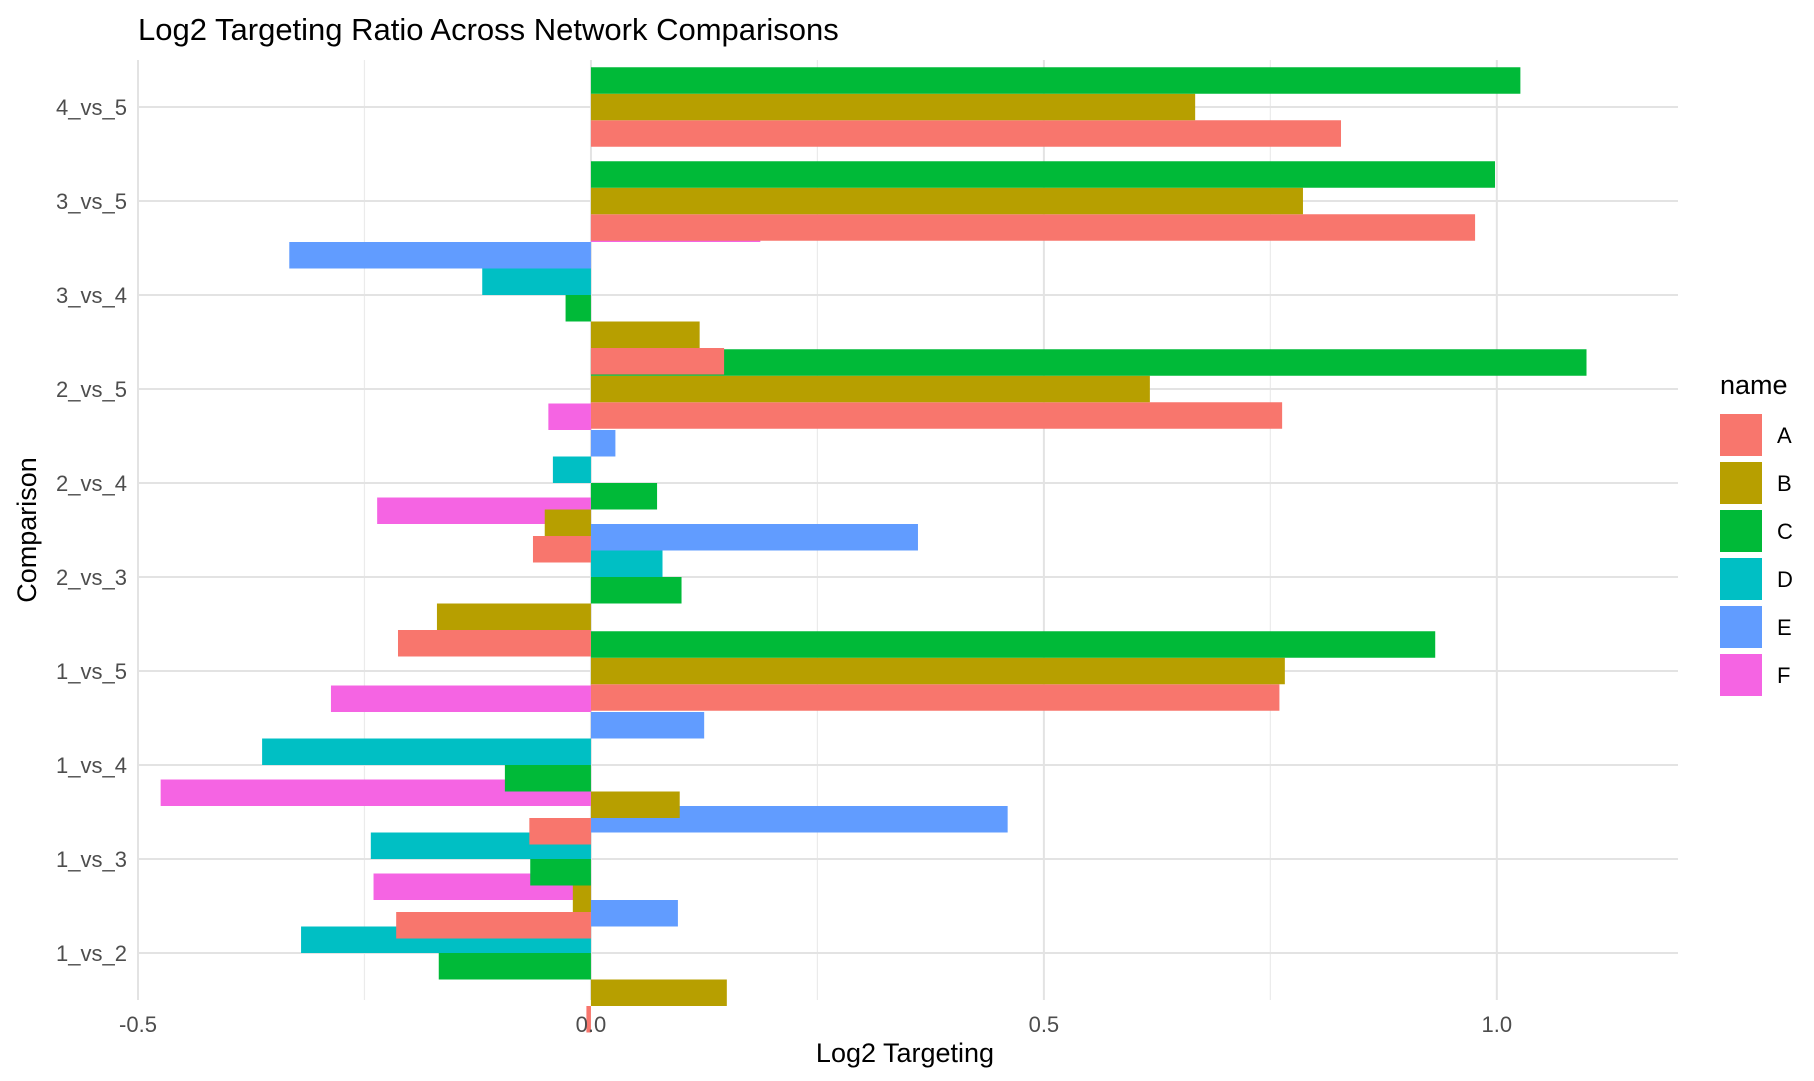 This screenshot has width=1814, height=1081. What do you see at coordinates (581, 898) in the screenshot?
I see `bar-1_vs_3-B` at bounding box center [581, 898].